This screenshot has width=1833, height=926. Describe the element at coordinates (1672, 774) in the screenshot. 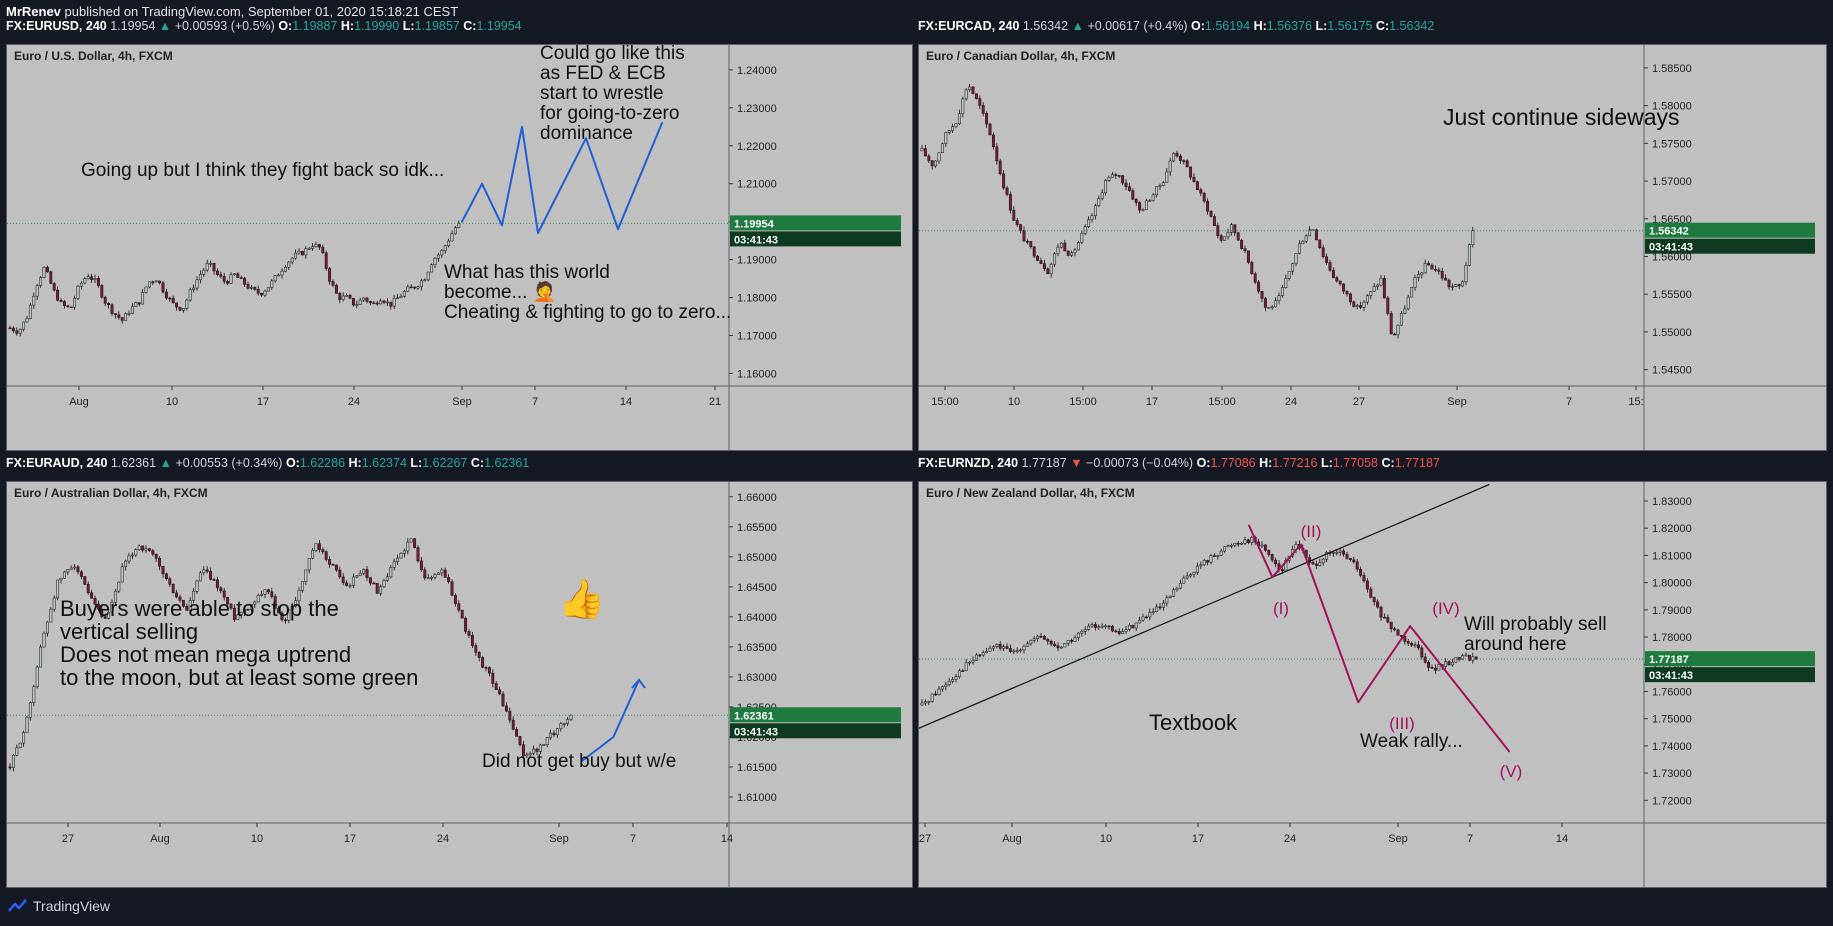

I see `price-tick-label: 1.73000` at that location.